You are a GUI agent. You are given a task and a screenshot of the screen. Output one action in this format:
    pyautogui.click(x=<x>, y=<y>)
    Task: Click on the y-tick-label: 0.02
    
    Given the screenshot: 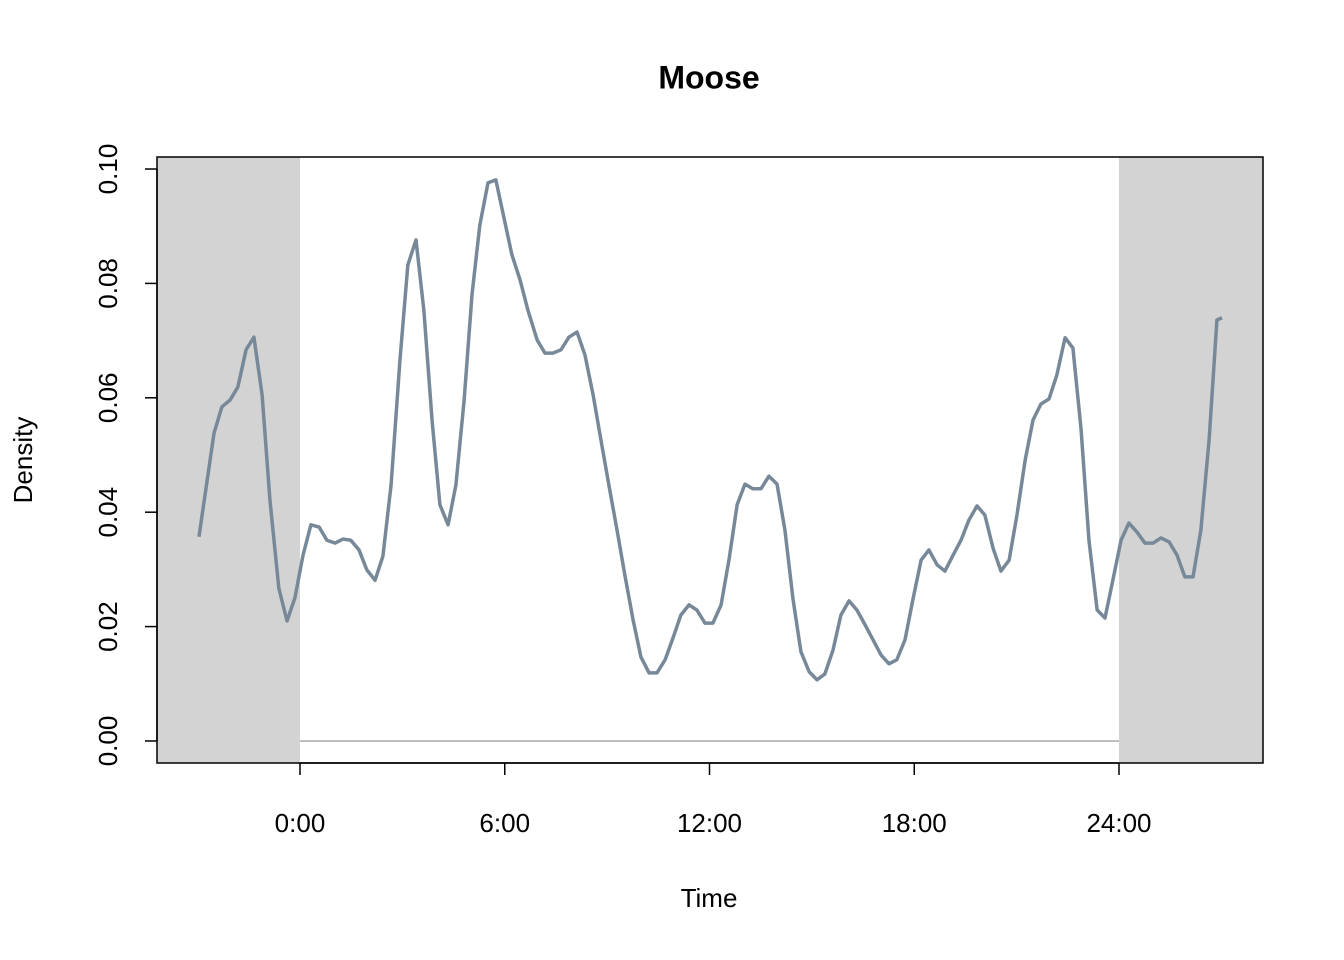 What is the action you would take?
    pyautogui.click(x=108, y=626)
    